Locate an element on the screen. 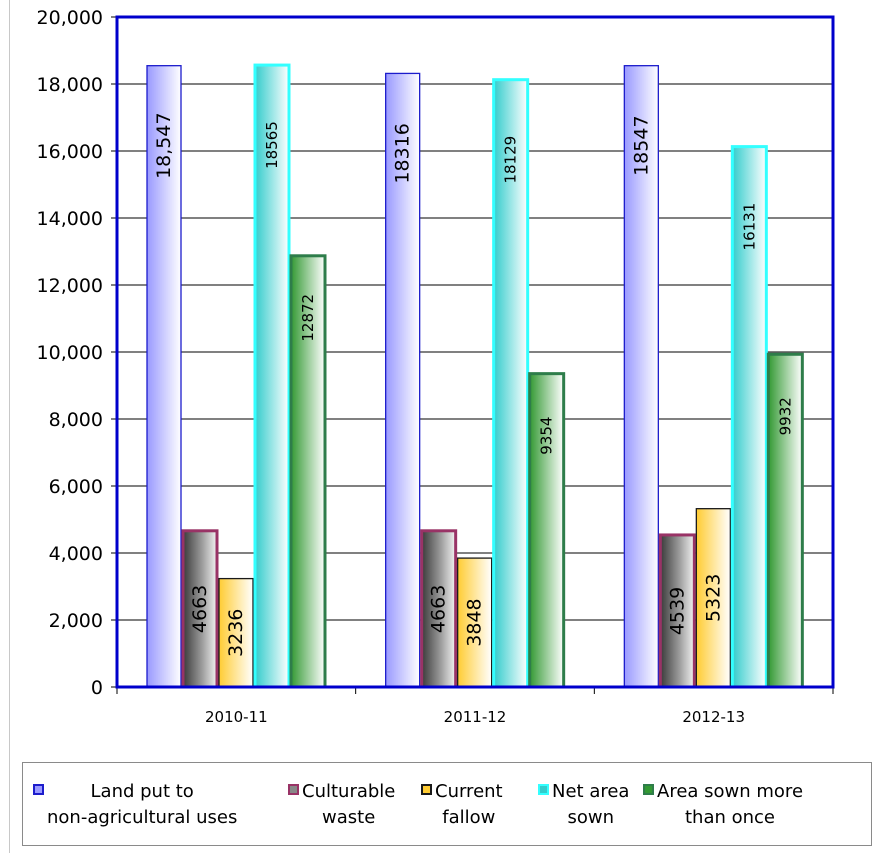 The image size is (873, 853). legend-label: Net area sown is located at coordinates (591, 804).